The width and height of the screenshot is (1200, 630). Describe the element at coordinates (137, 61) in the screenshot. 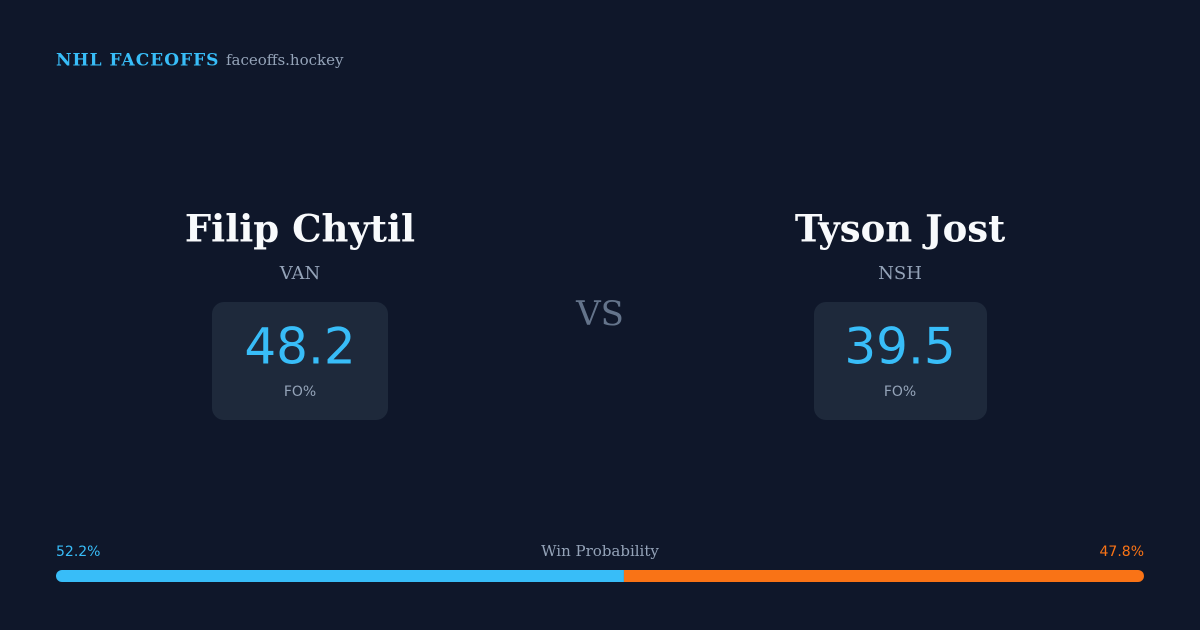

I see `brand-title: NHL FACEOFFS` at that location.